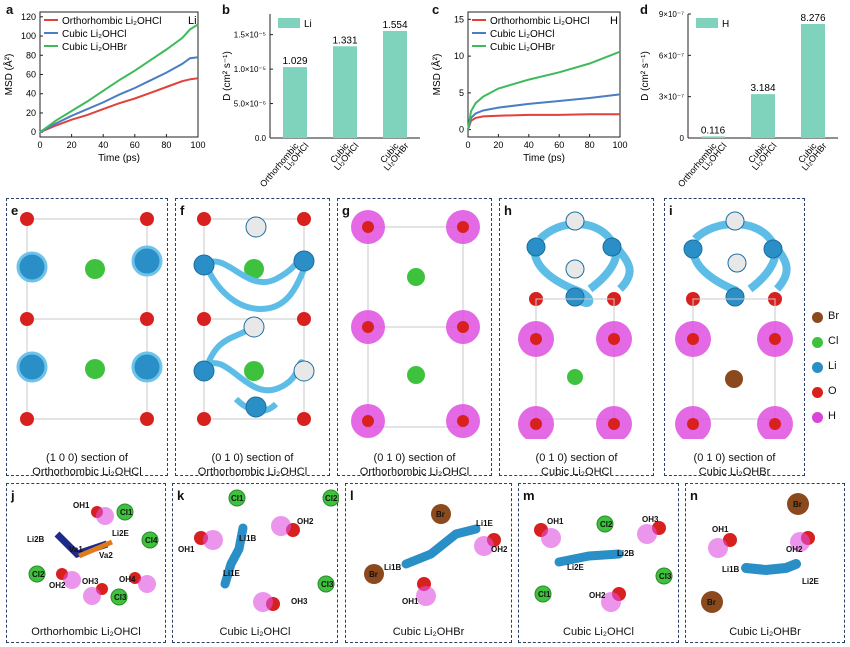  Describe the element at coordinates (86, 632) in the screenshot. I see `caption-j: Orthorhombic Li₂OHCl` at that location.